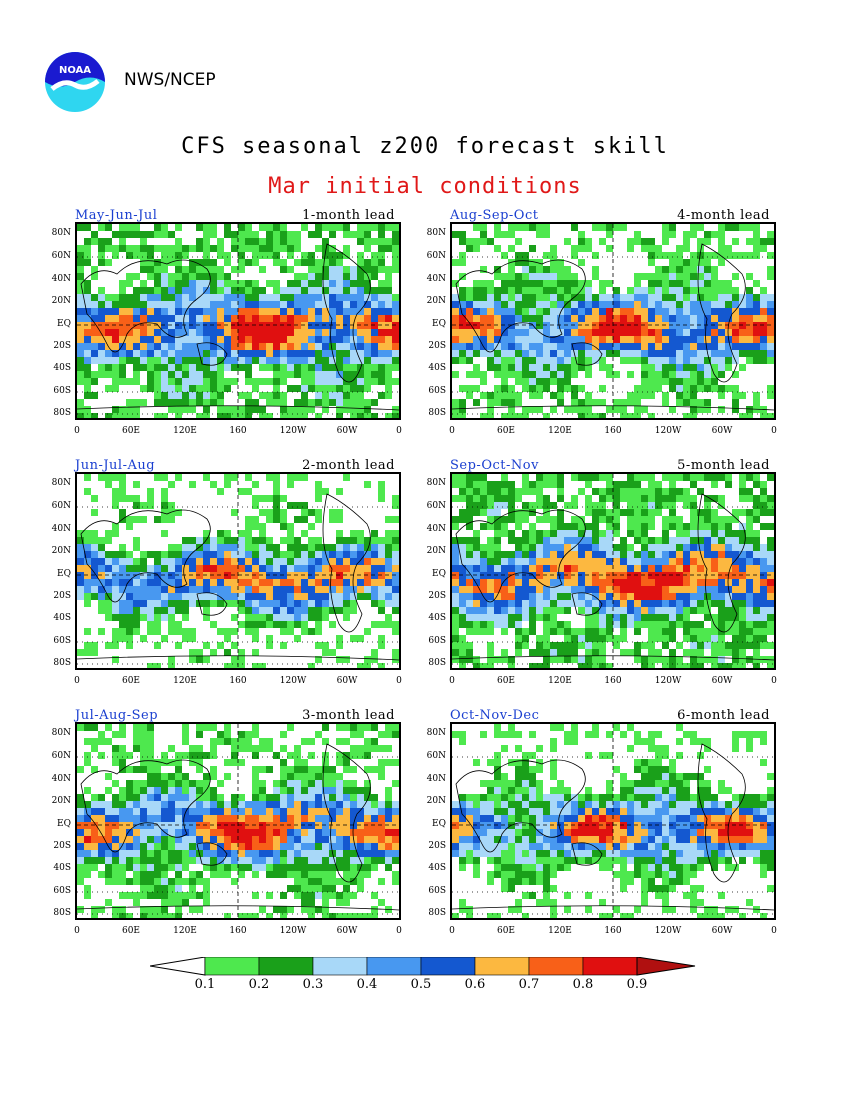  What do you see at coordinates (205, 984) in the screenshot?
I see `colorbar-label: 0.1` at bounding box center [205, 984].